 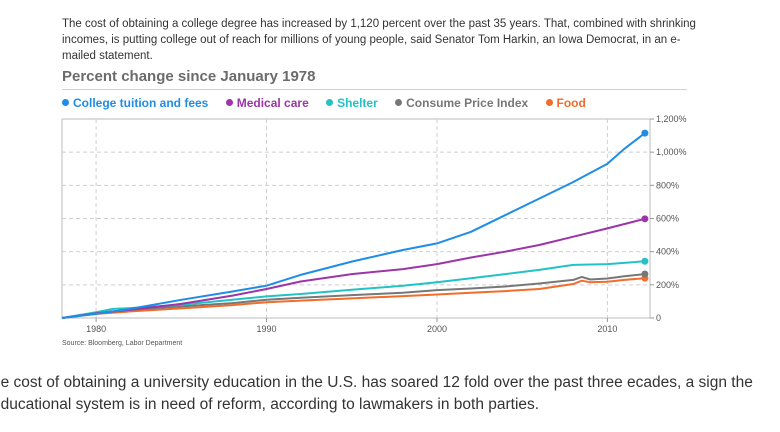 What do you see at coordinates (671, 119) in the screenshot?
I see `y-tick-label: 1,200%` at bounding box center [671, 119].